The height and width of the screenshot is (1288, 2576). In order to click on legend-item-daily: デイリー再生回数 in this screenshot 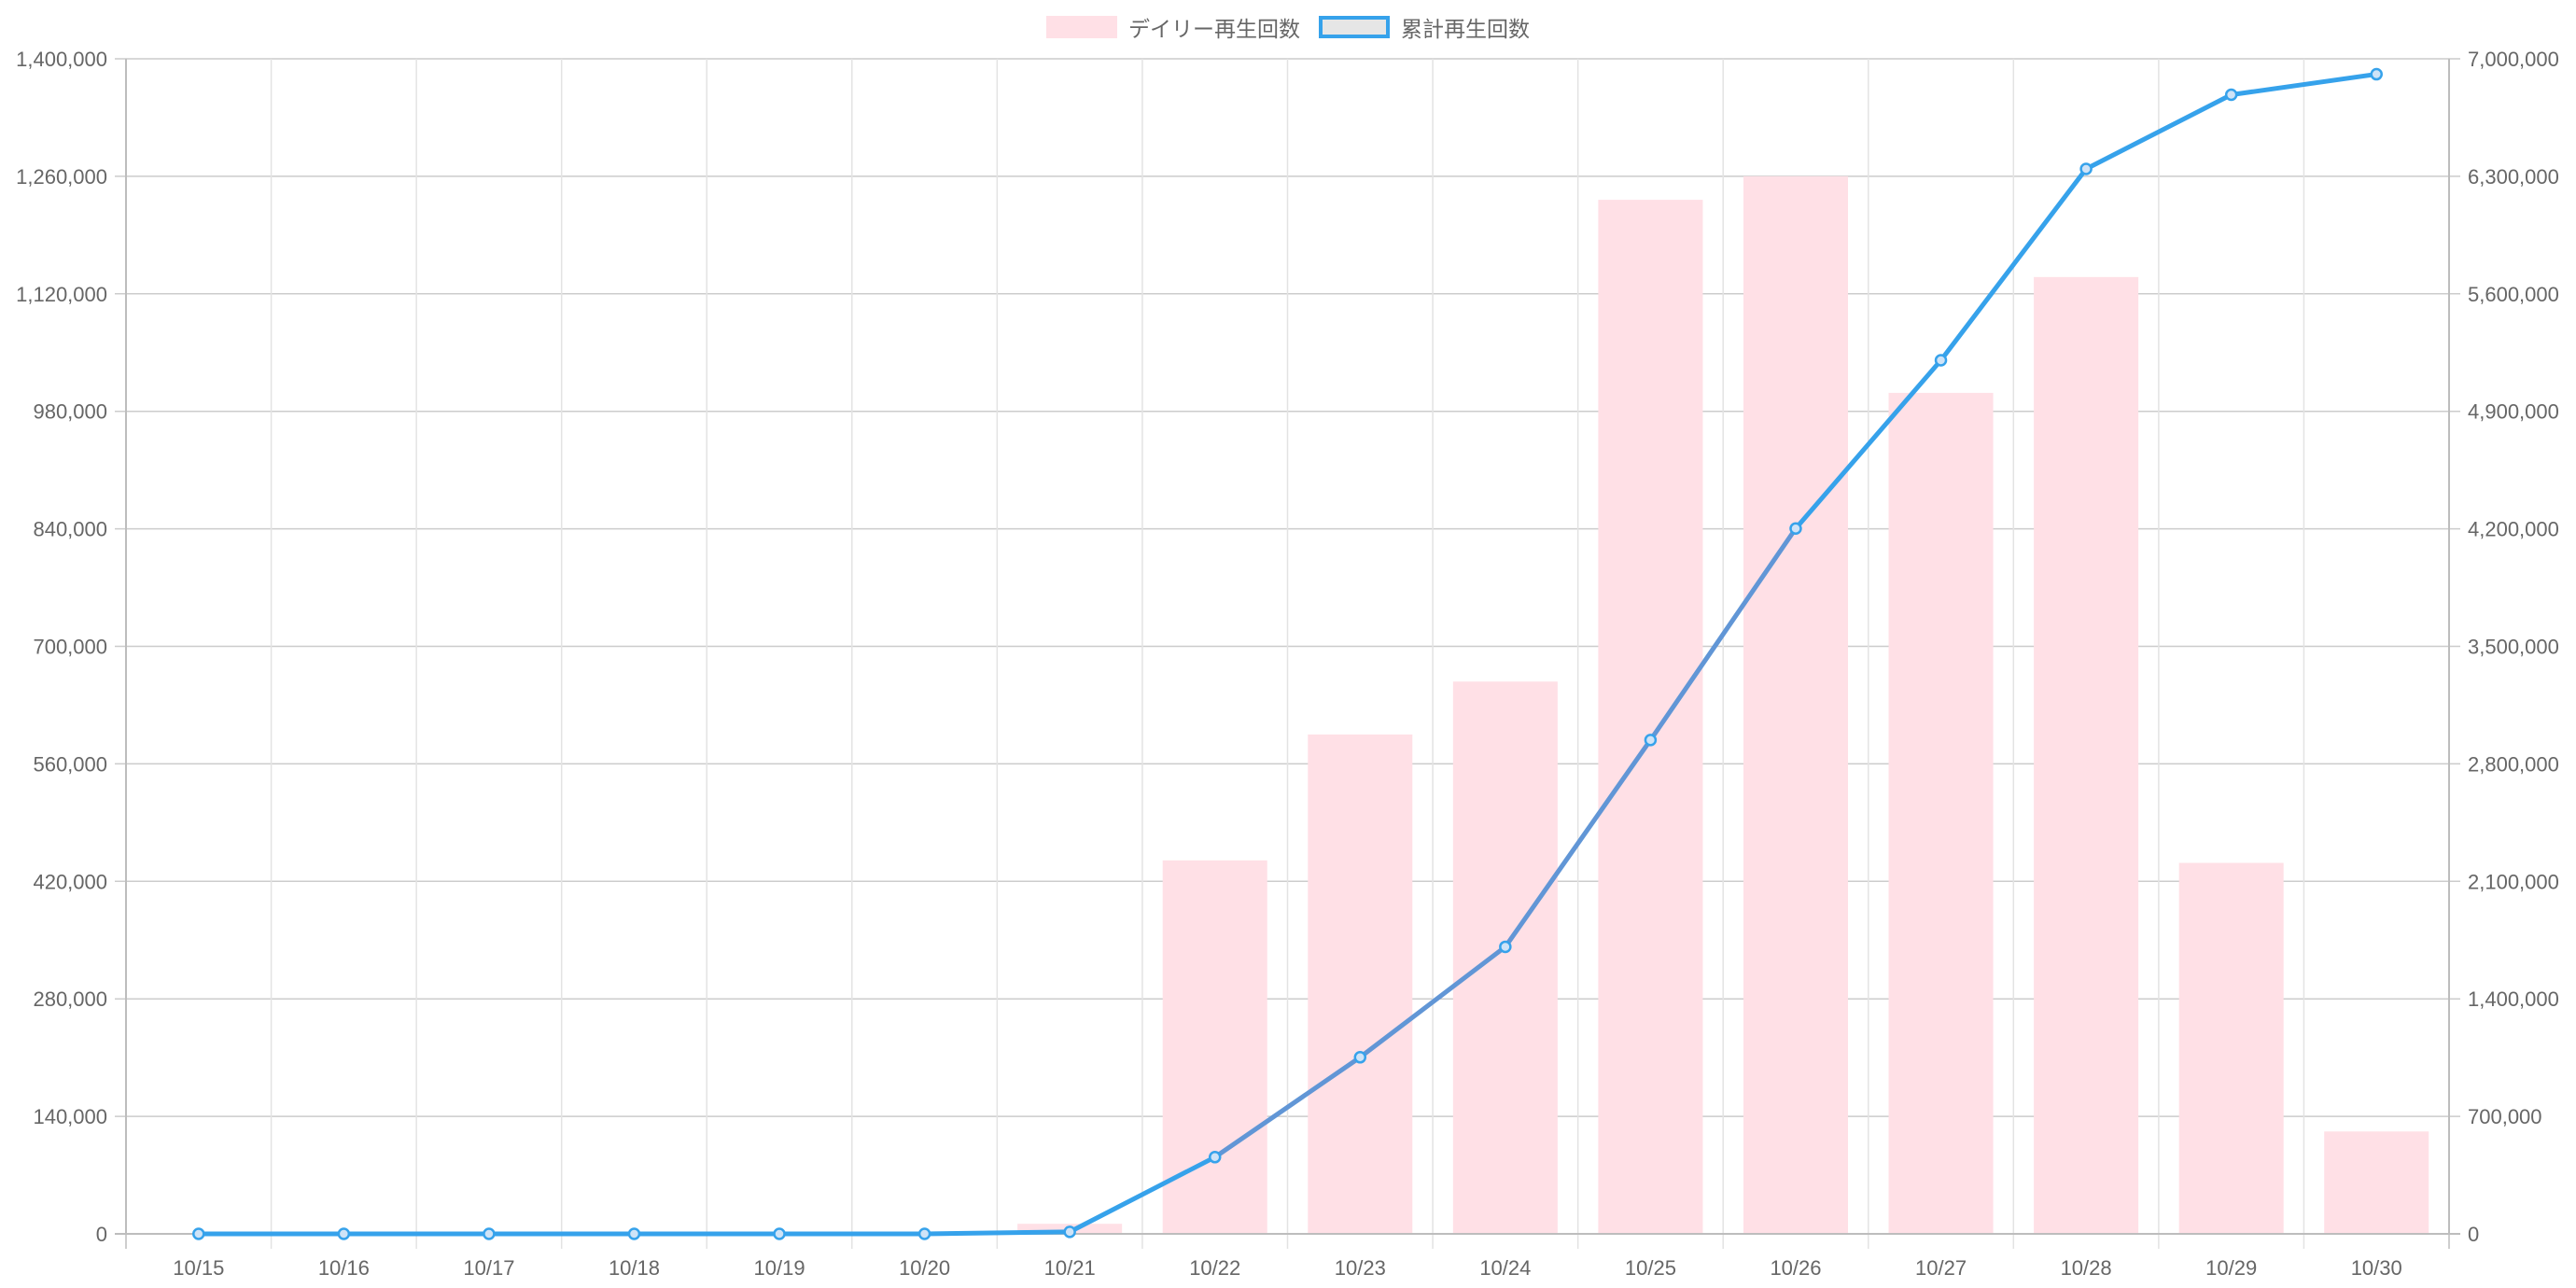, I will do `click(1173, 27)`.